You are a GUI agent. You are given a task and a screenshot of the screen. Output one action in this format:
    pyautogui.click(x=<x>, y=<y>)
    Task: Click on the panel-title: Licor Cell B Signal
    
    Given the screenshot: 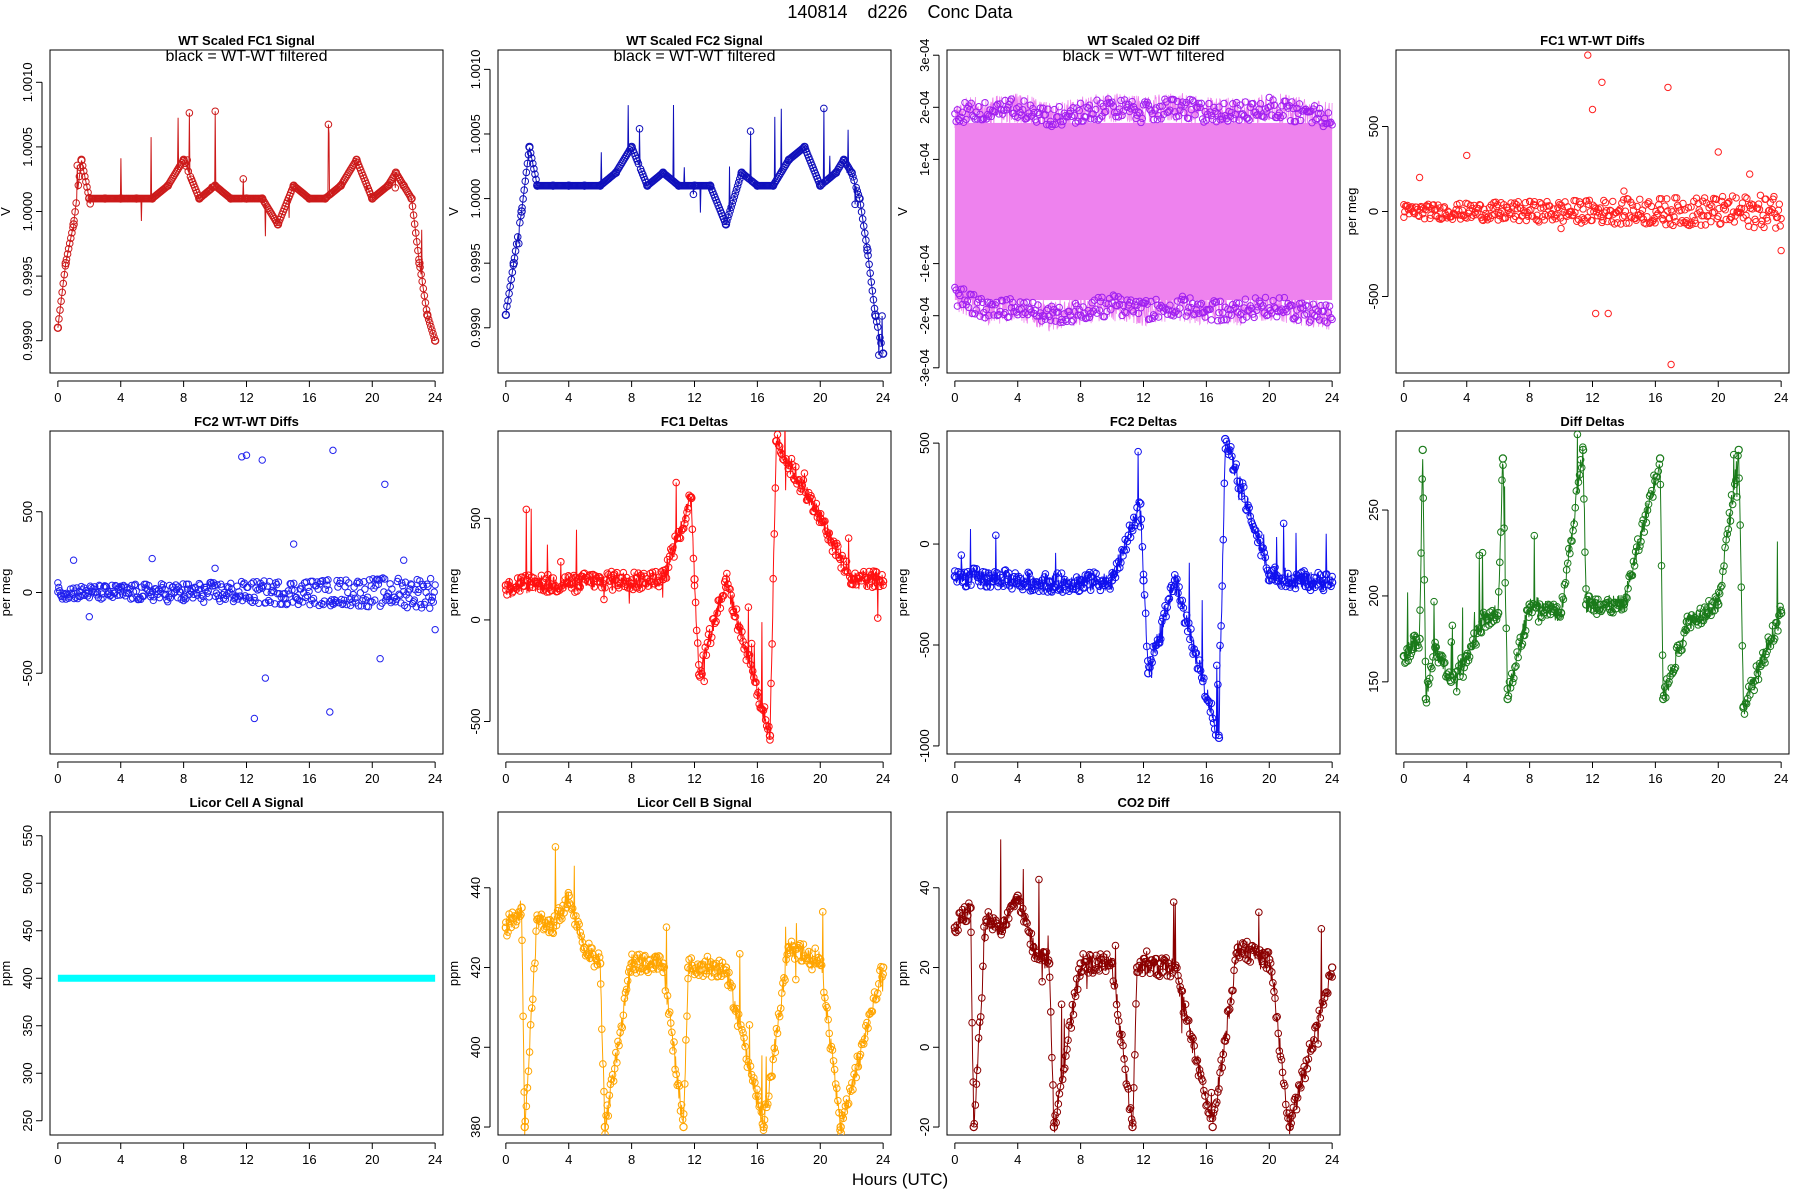 What is the action you would take?
    pyautogui.click(x=694, y=802)
    